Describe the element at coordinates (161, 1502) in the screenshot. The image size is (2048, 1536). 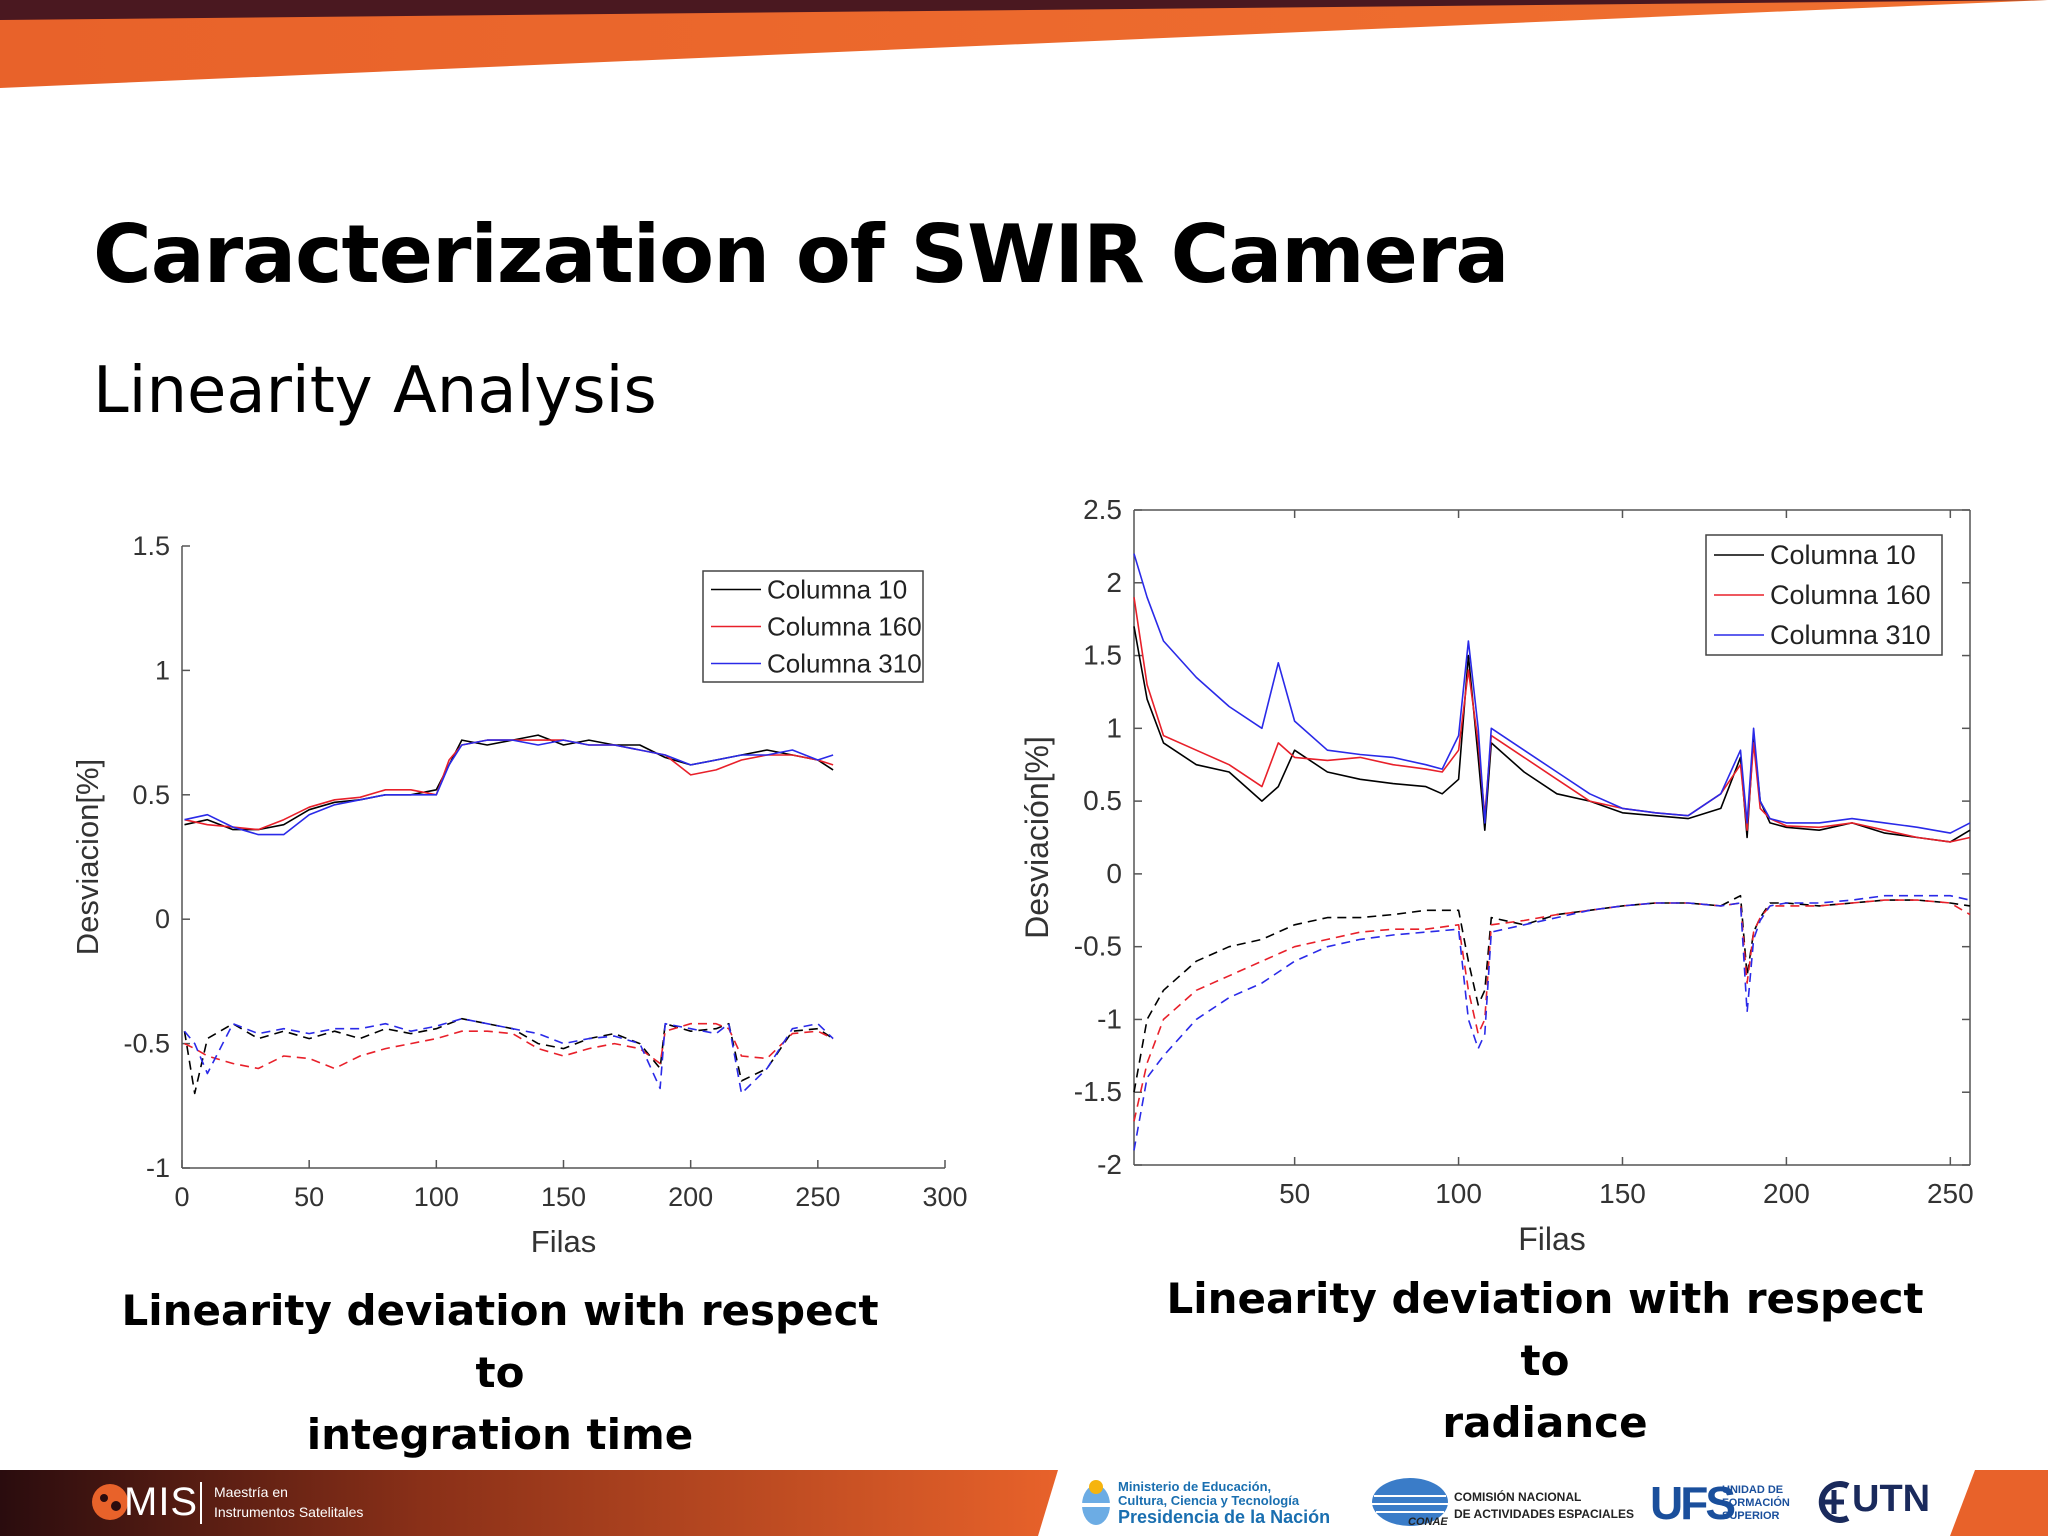
I see `mis-logo-text: MIS` at that location.